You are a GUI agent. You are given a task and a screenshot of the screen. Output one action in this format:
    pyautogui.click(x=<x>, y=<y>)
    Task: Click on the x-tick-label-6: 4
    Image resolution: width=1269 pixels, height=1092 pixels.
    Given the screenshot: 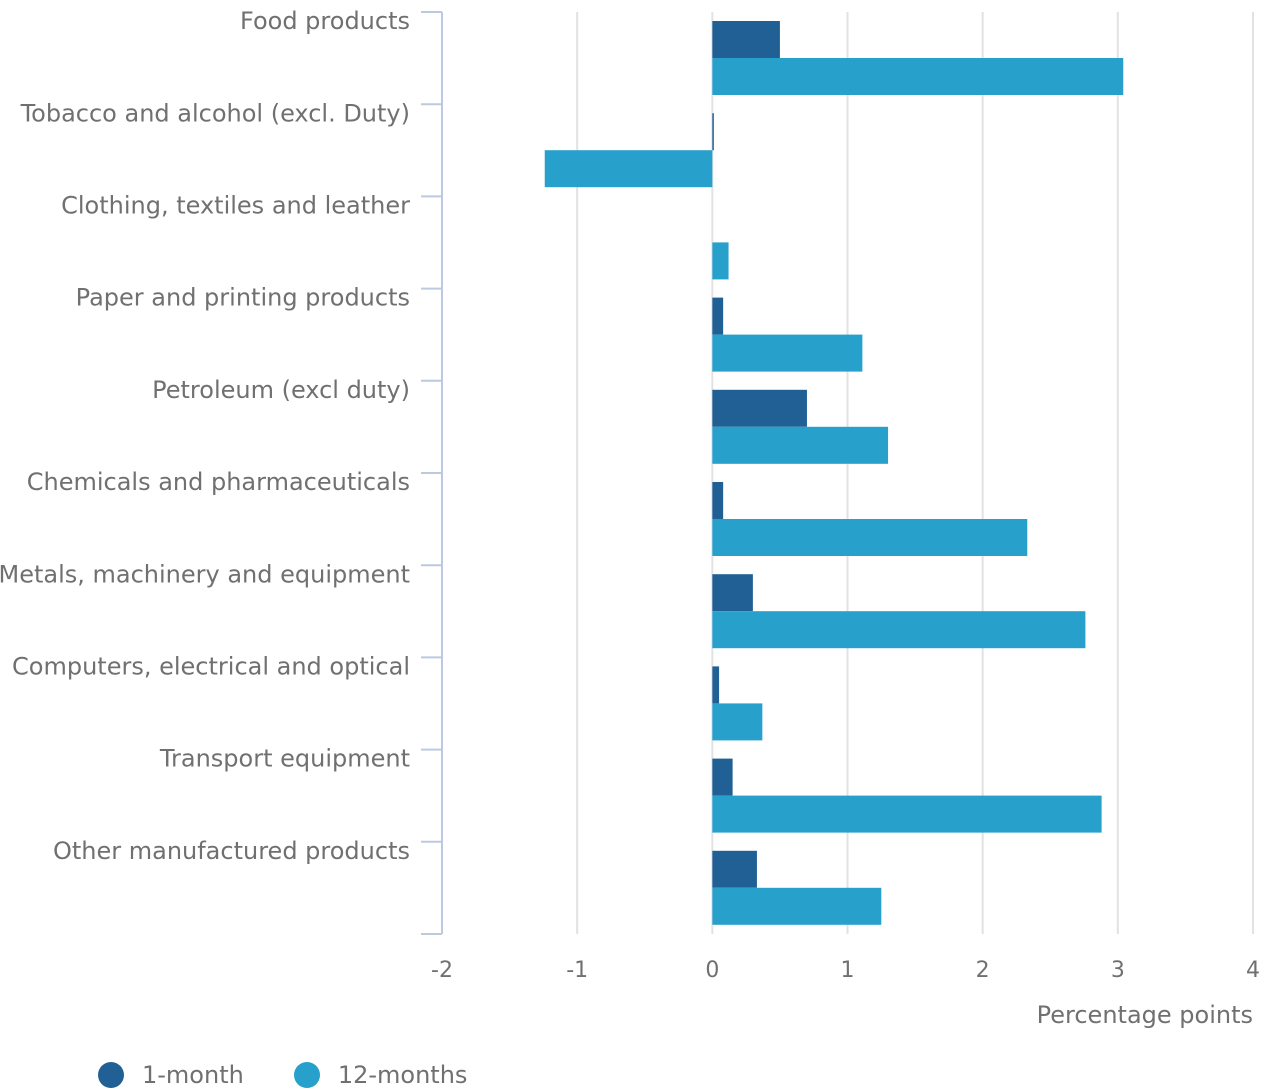 What is the action you would take?
    pyautogui.click(x=1253, y=970)
    